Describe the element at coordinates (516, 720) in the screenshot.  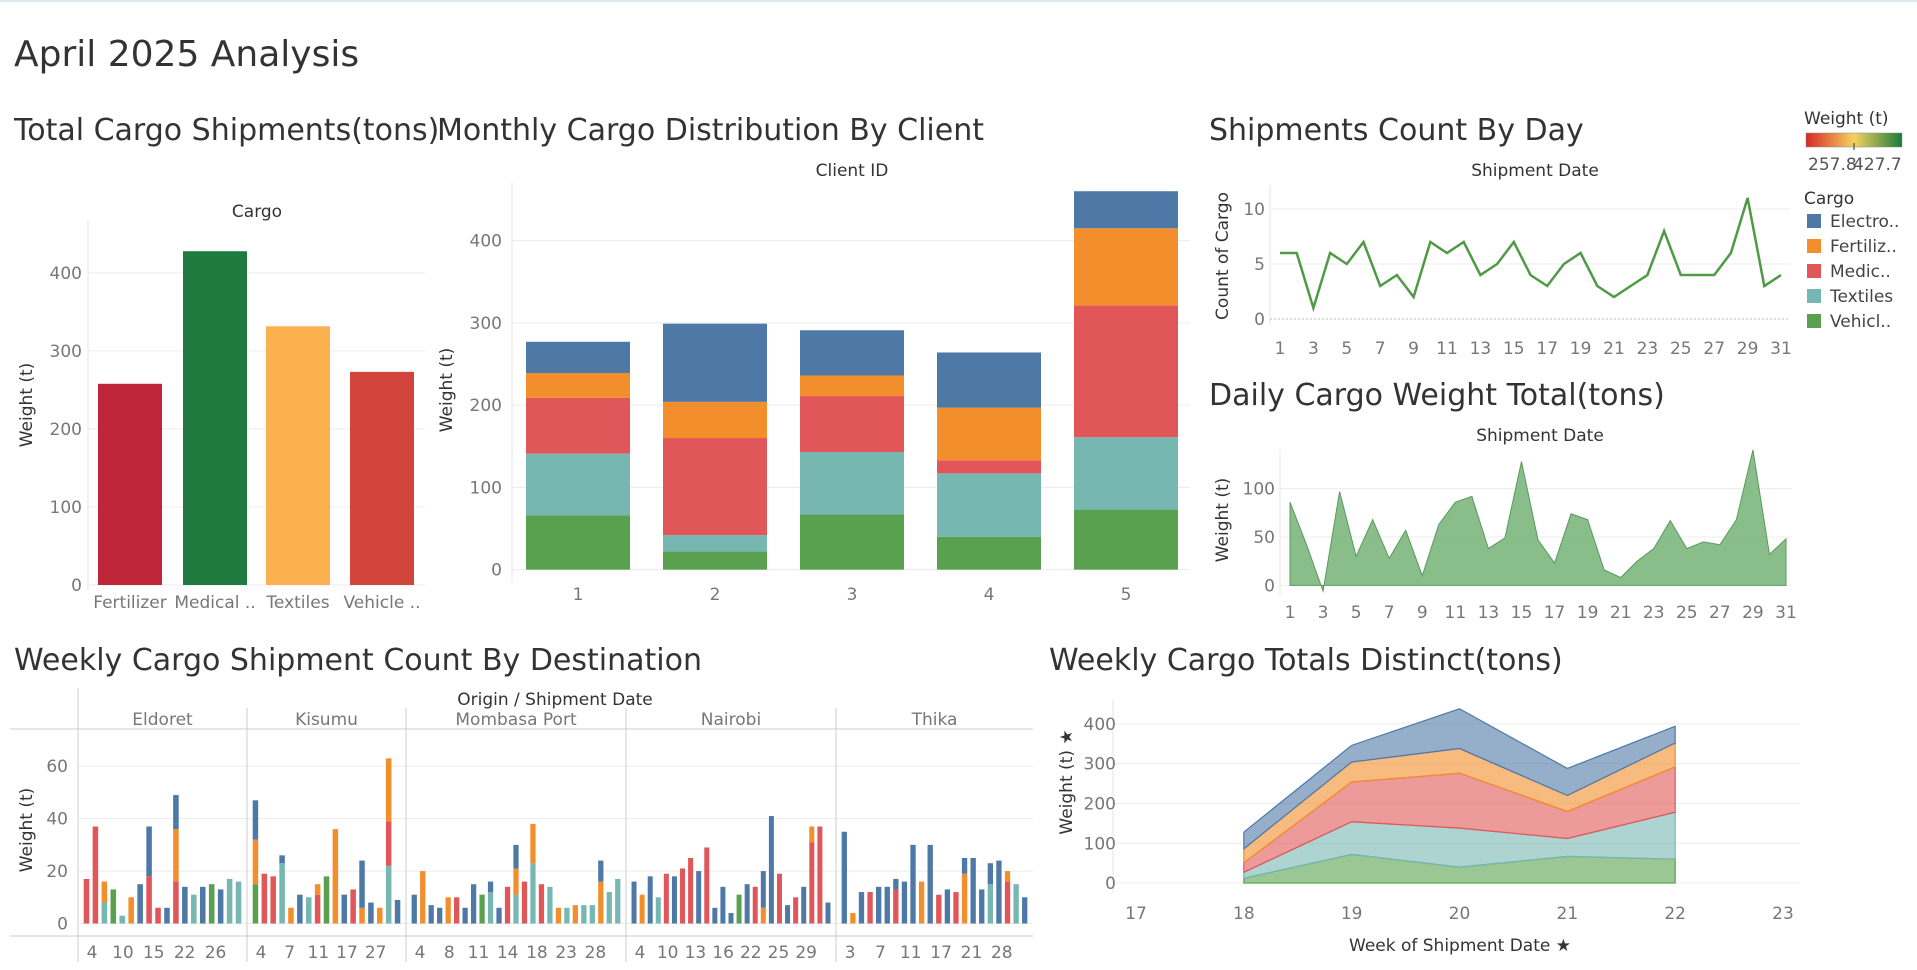
I see `weekly-panel-label-2: Mombasa Port` at that location.